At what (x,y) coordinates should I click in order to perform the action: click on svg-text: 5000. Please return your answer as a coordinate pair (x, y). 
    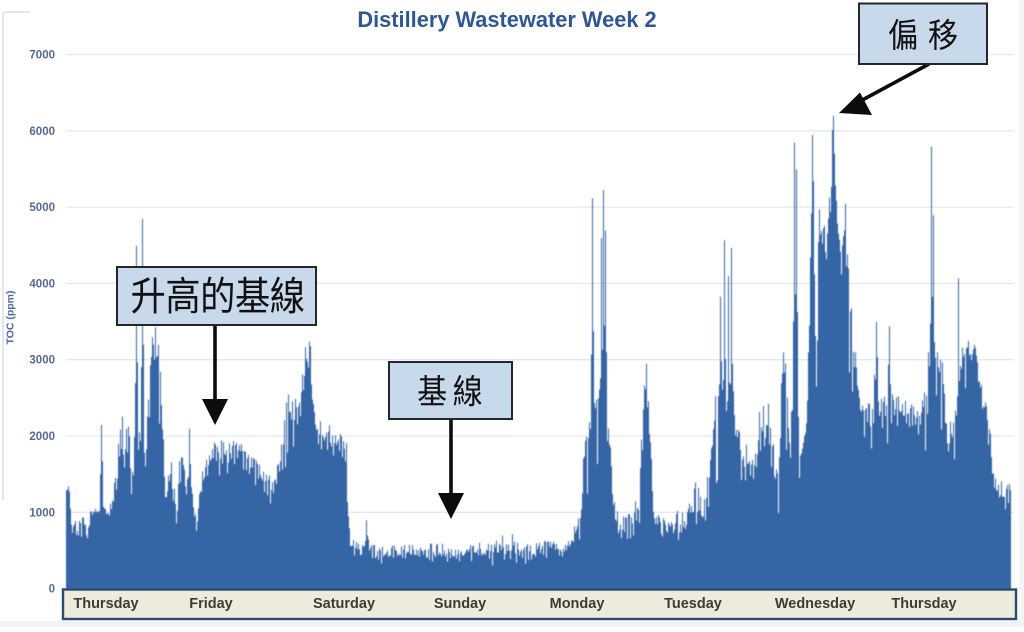
    Looking at the image, I should click on (42, 208).